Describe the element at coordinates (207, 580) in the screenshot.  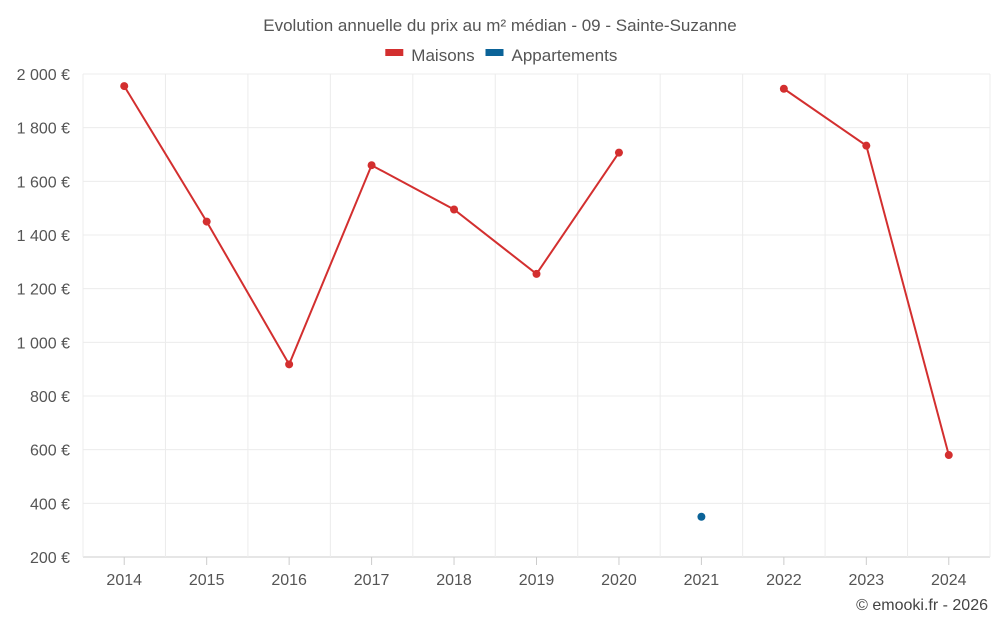
I see `x-tick-label: 2015` at that location.